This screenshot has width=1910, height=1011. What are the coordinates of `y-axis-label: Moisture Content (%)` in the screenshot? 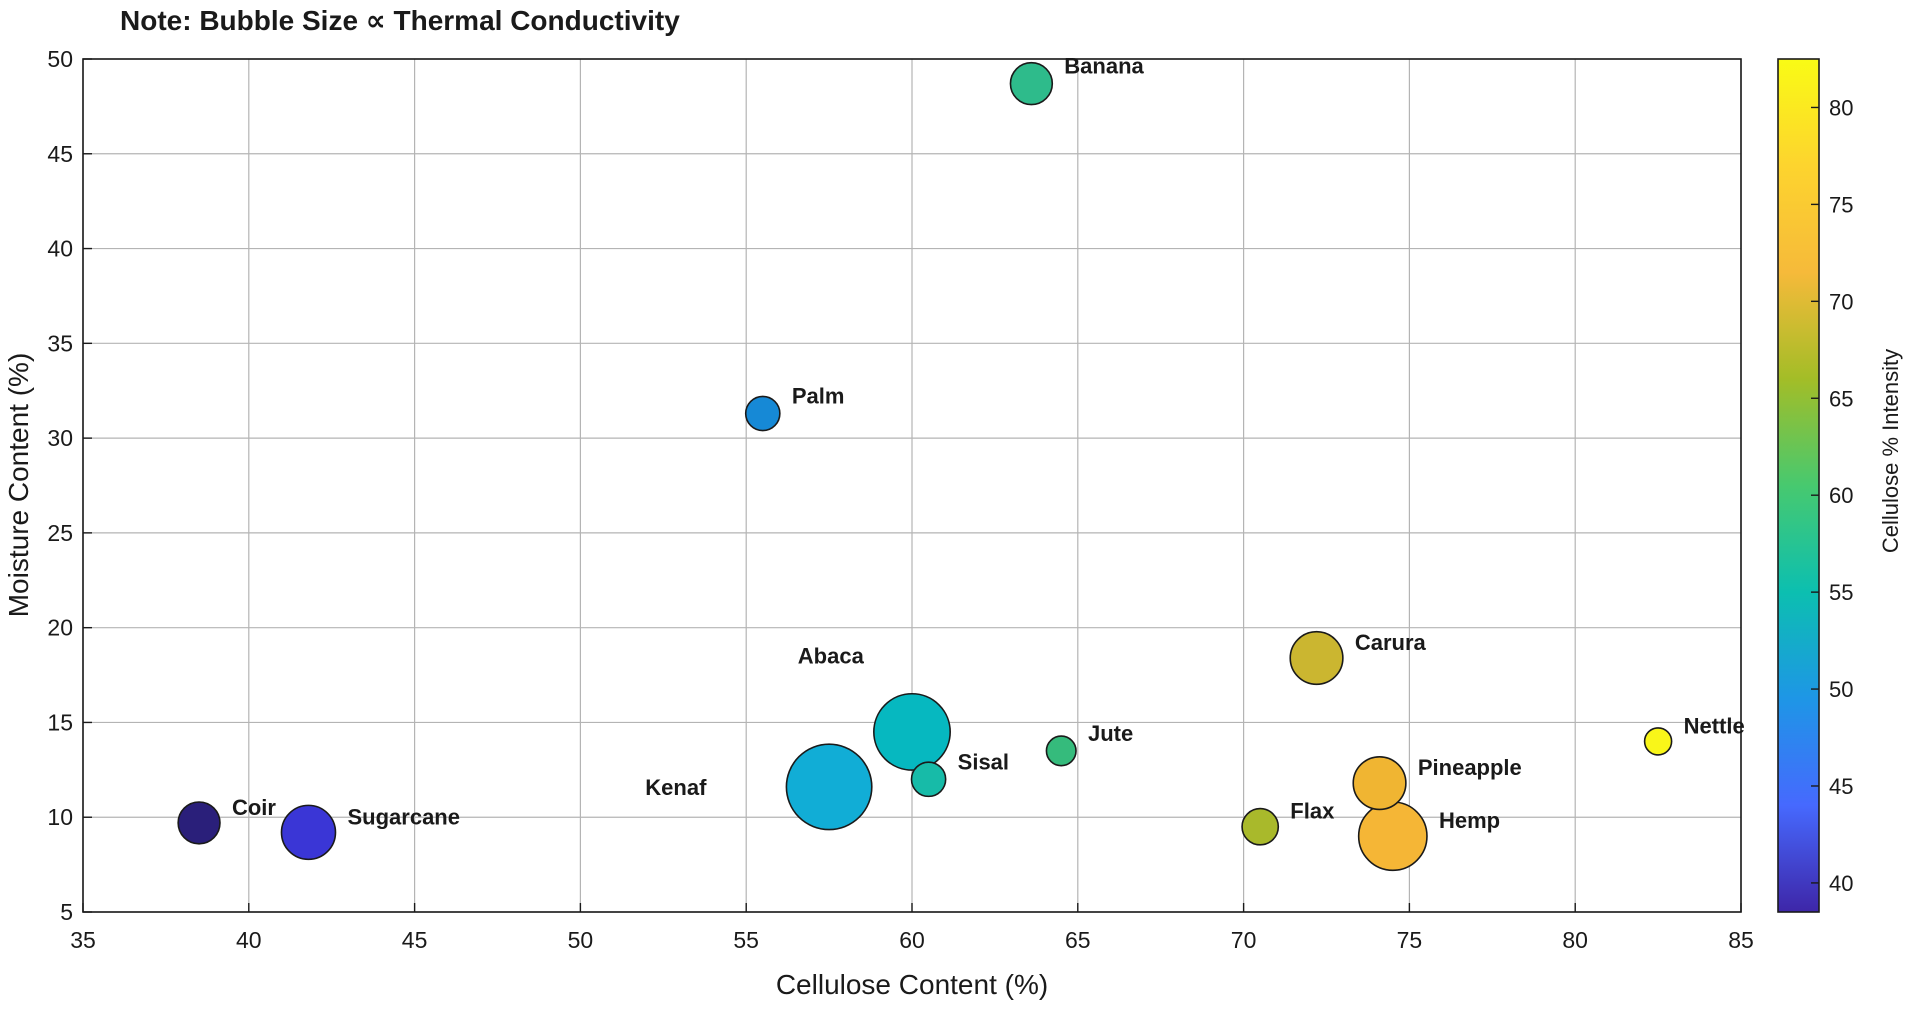 It's located at (18, 485).